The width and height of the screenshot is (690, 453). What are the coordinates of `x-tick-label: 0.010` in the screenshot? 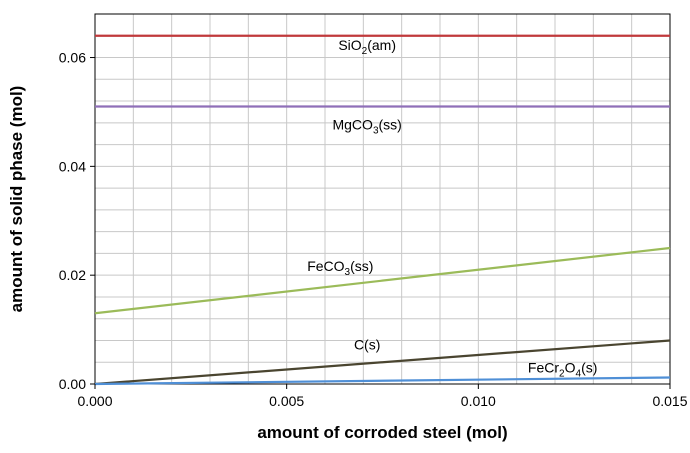 It's located at (478, 401).